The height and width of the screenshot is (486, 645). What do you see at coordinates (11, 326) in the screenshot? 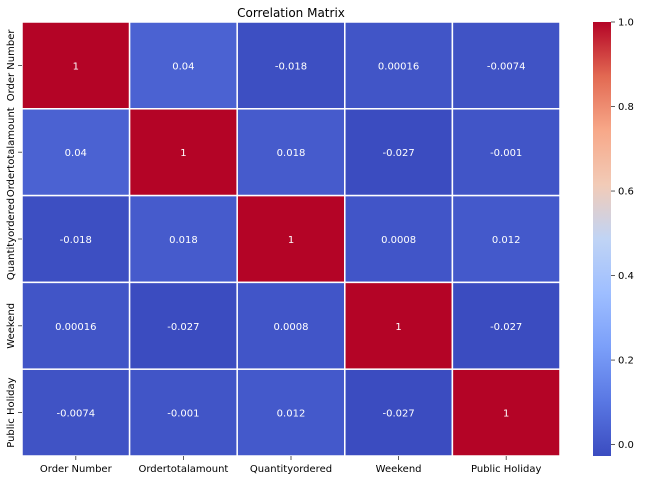
I see `y-tick-label: Weekend` at bounding box center [11, 326].